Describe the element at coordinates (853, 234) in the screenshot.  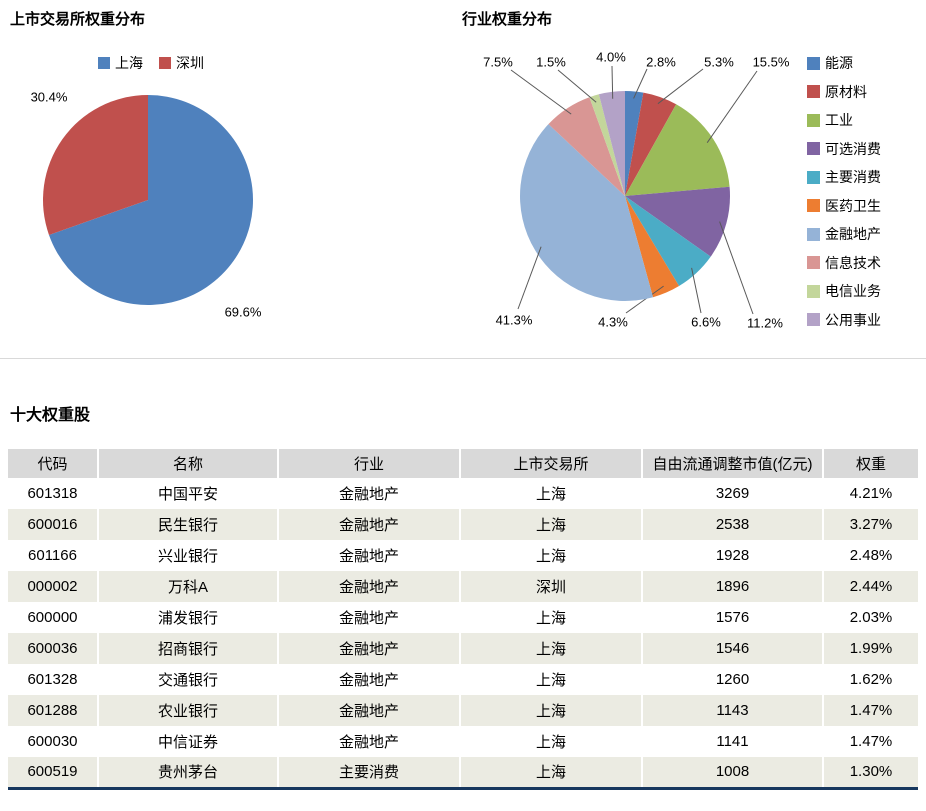
I see `legend-label: 金融地产` at that location.